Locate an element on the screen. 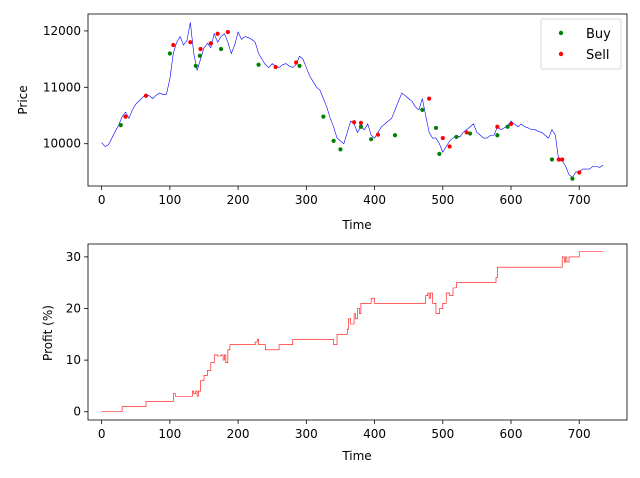 This screenshot has width=640, height=478. profit-y-tick-label: 10 is located at coordinates (73, 360).